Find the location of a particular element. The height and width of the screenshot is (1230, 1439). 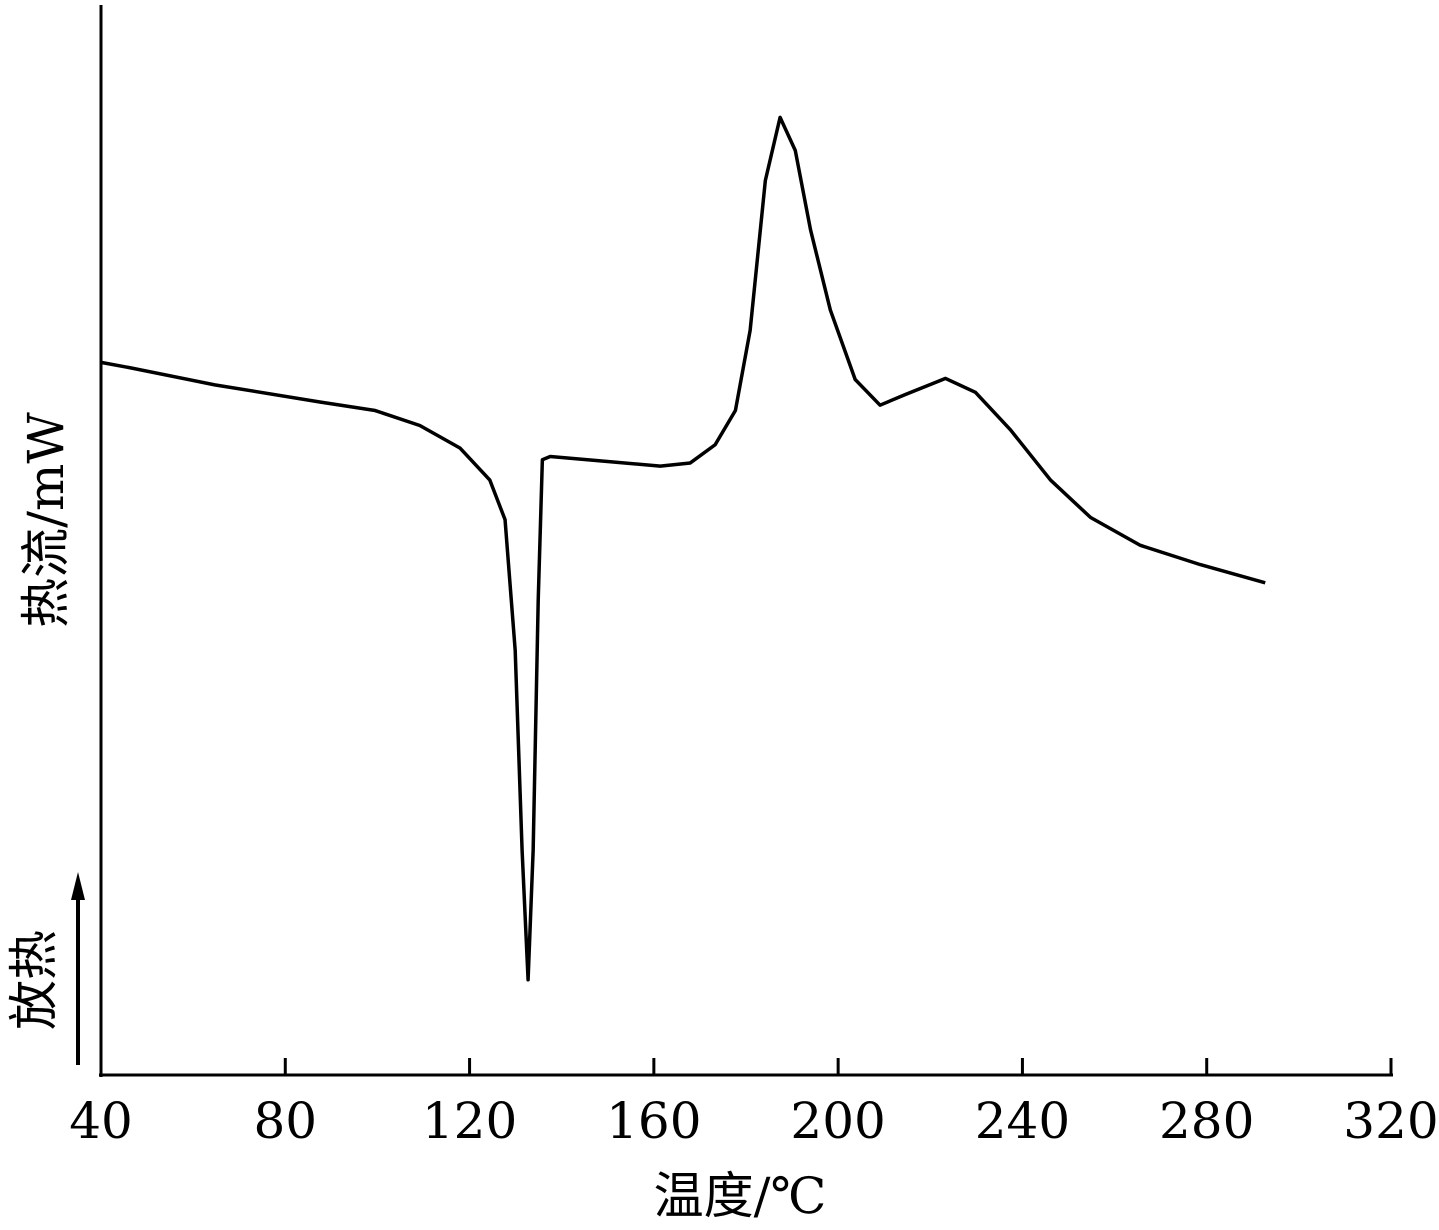

annotation: 放热 is located at coordinates (34, 980).